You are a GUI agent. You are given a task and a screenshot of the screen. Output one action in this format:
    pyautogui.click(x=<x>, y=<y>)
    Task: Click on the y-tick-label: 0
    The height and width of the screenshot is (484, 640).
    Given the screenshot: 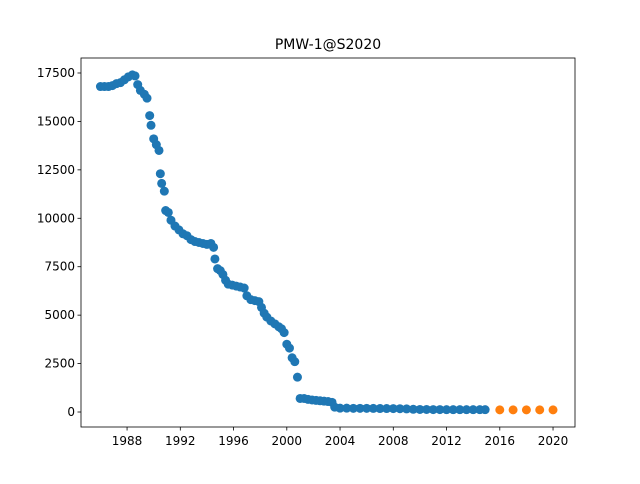 What is the action you would take?
    pyautogui.click(x=71, y=412)
    